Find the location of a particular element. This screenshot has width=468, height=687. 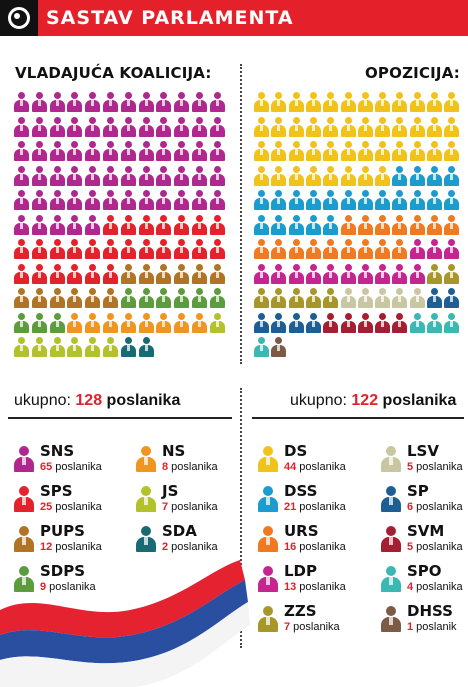

party-seat-count: 21 poslanika is located at coordinates (315, 507).